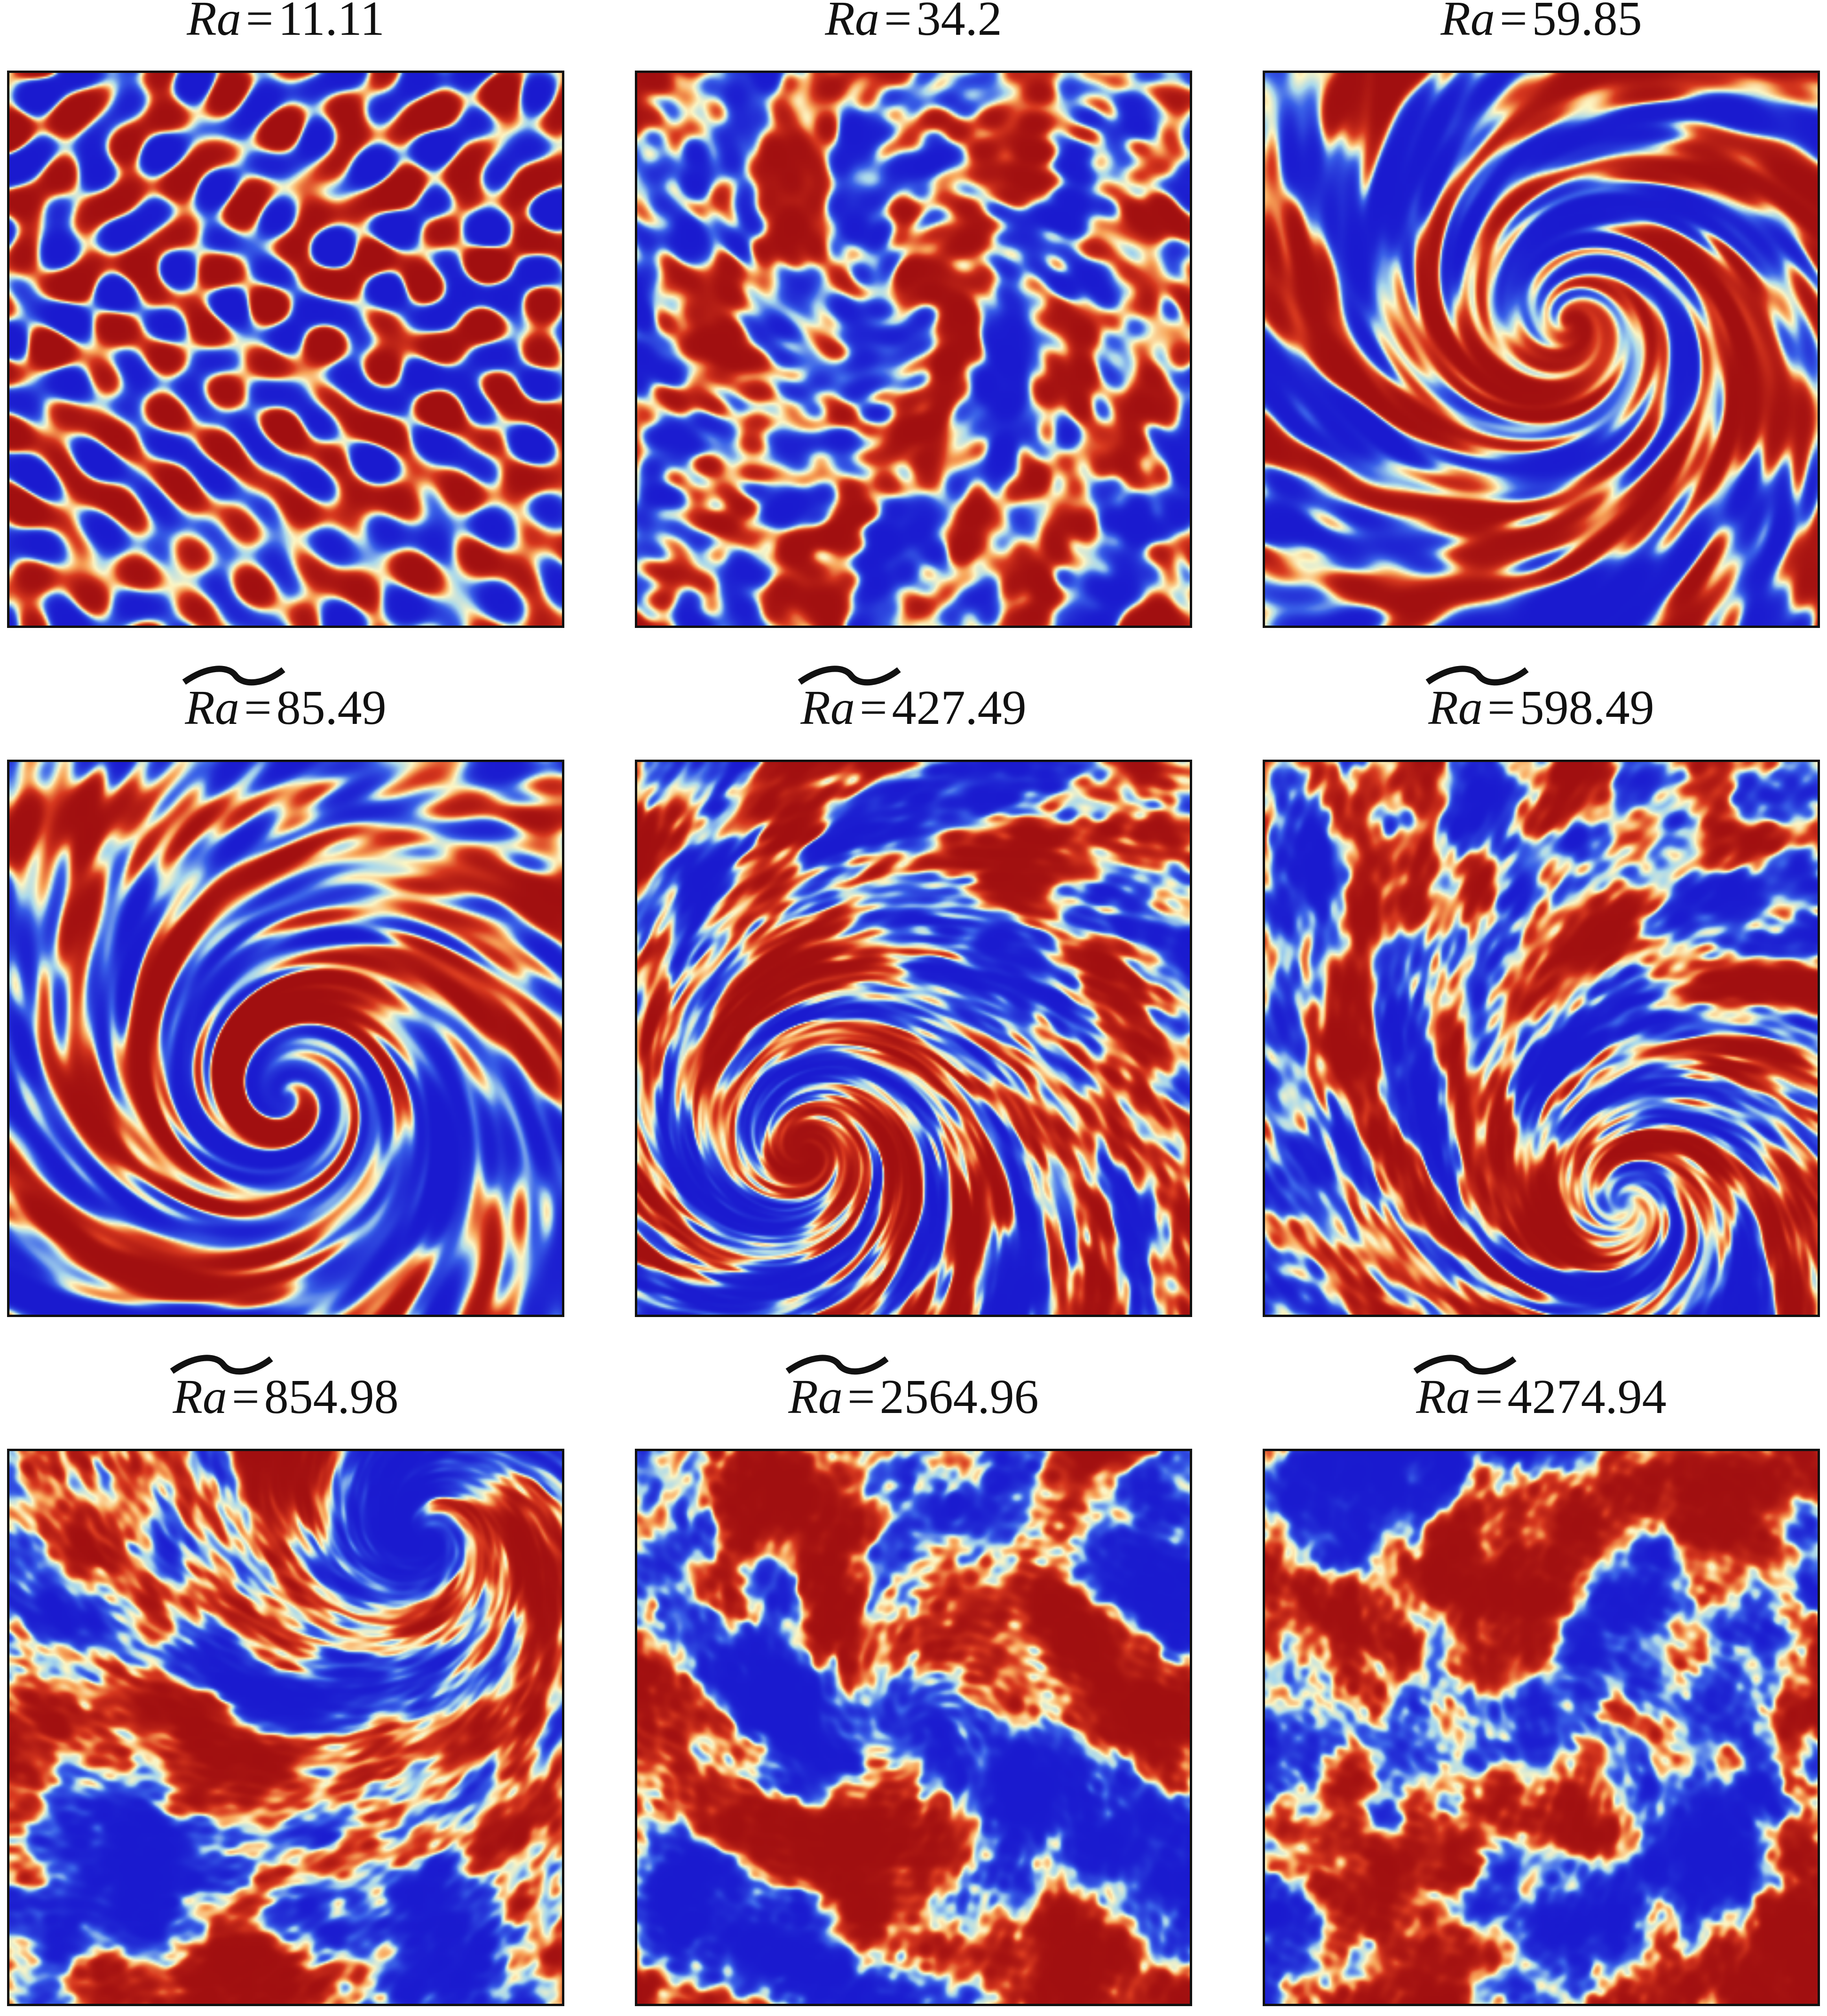 This screenshot has height=2016, width=1827. I want to click on ra-value: 854.98, so click(332, 1397).